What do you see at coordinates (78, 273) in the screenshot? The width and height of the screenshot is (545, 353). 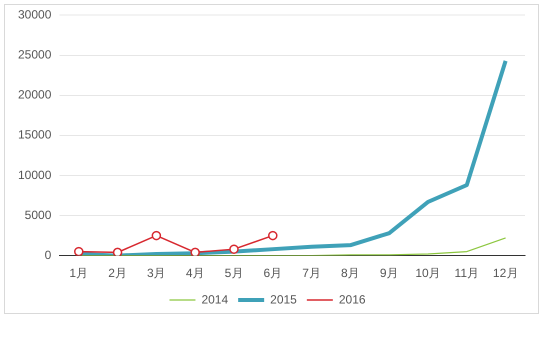 I see `x-tick-label: 1月` at bounding box center [78, 273].